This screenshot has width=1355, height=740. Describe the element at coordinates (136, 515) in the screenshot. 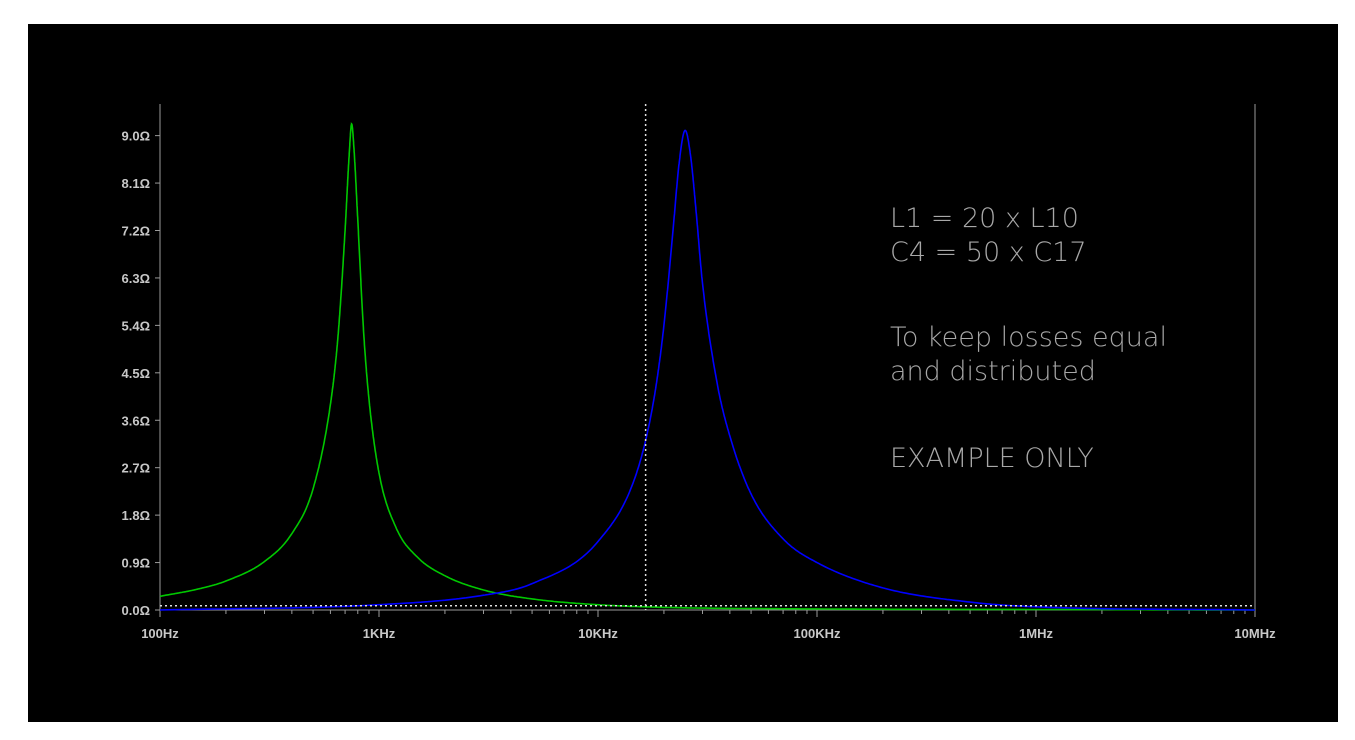

I see `y-tick-label: 1.8Ω` at that location.